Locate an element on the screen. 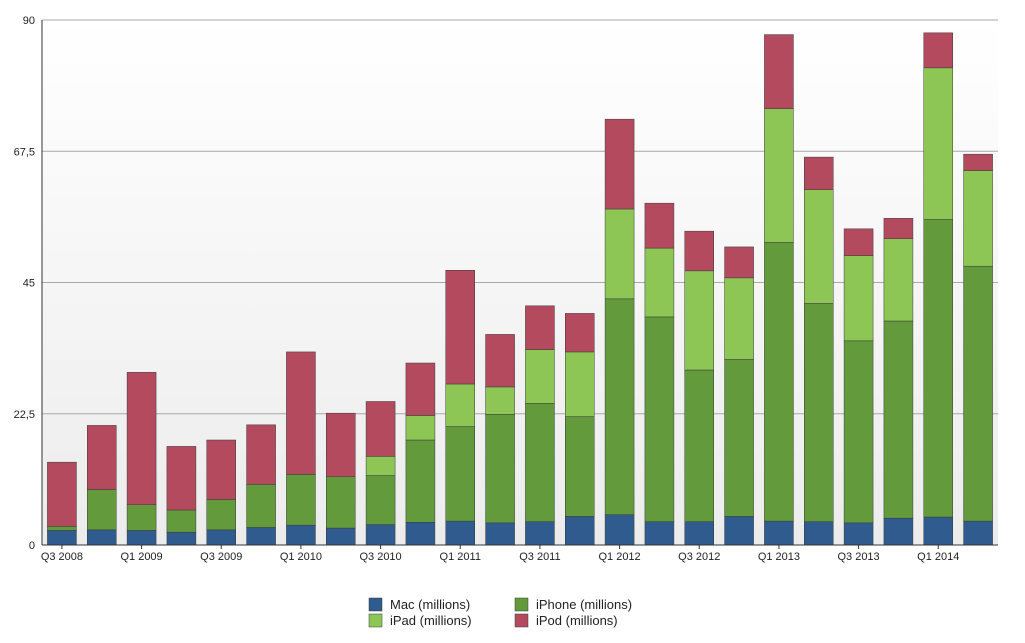 The width and height of the screenshot is (1025, 643). x-tick-label: Q3 2012 is located at coordinates (699, 557).